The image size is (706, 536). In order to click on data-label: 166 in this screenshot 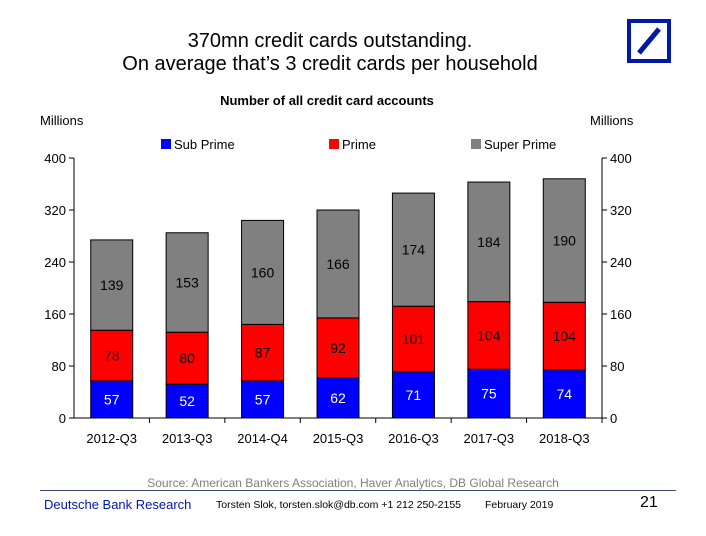, I will do `click(338, 264)`.